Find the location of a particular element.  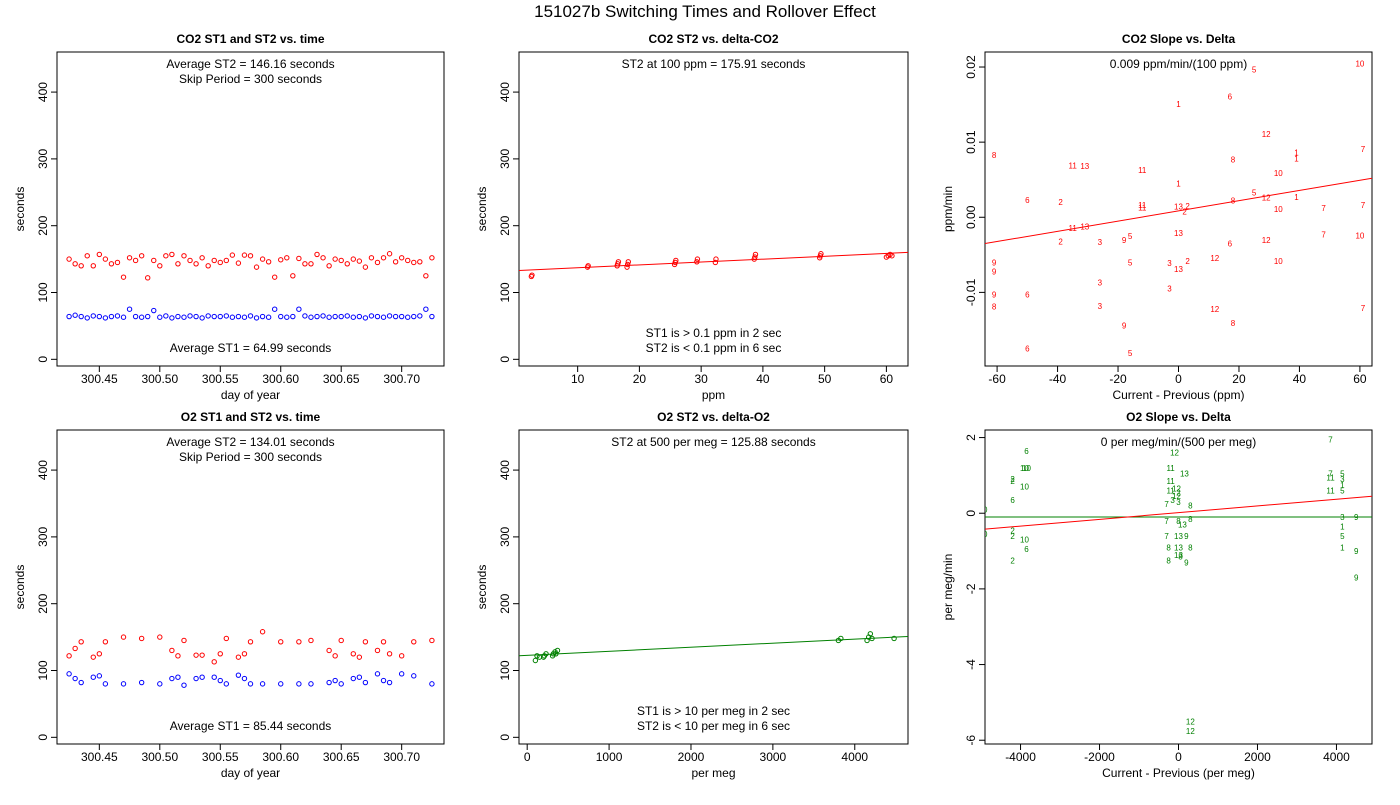

x-tick-label: 3000 is located at coordinates (773, 757).